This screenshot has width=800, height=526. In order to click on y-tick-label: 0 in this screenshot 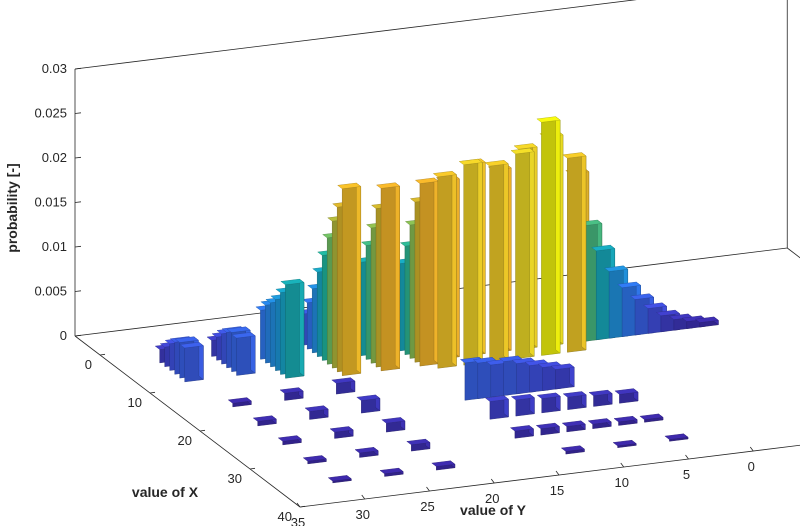, I will do `click(751, 466)`.